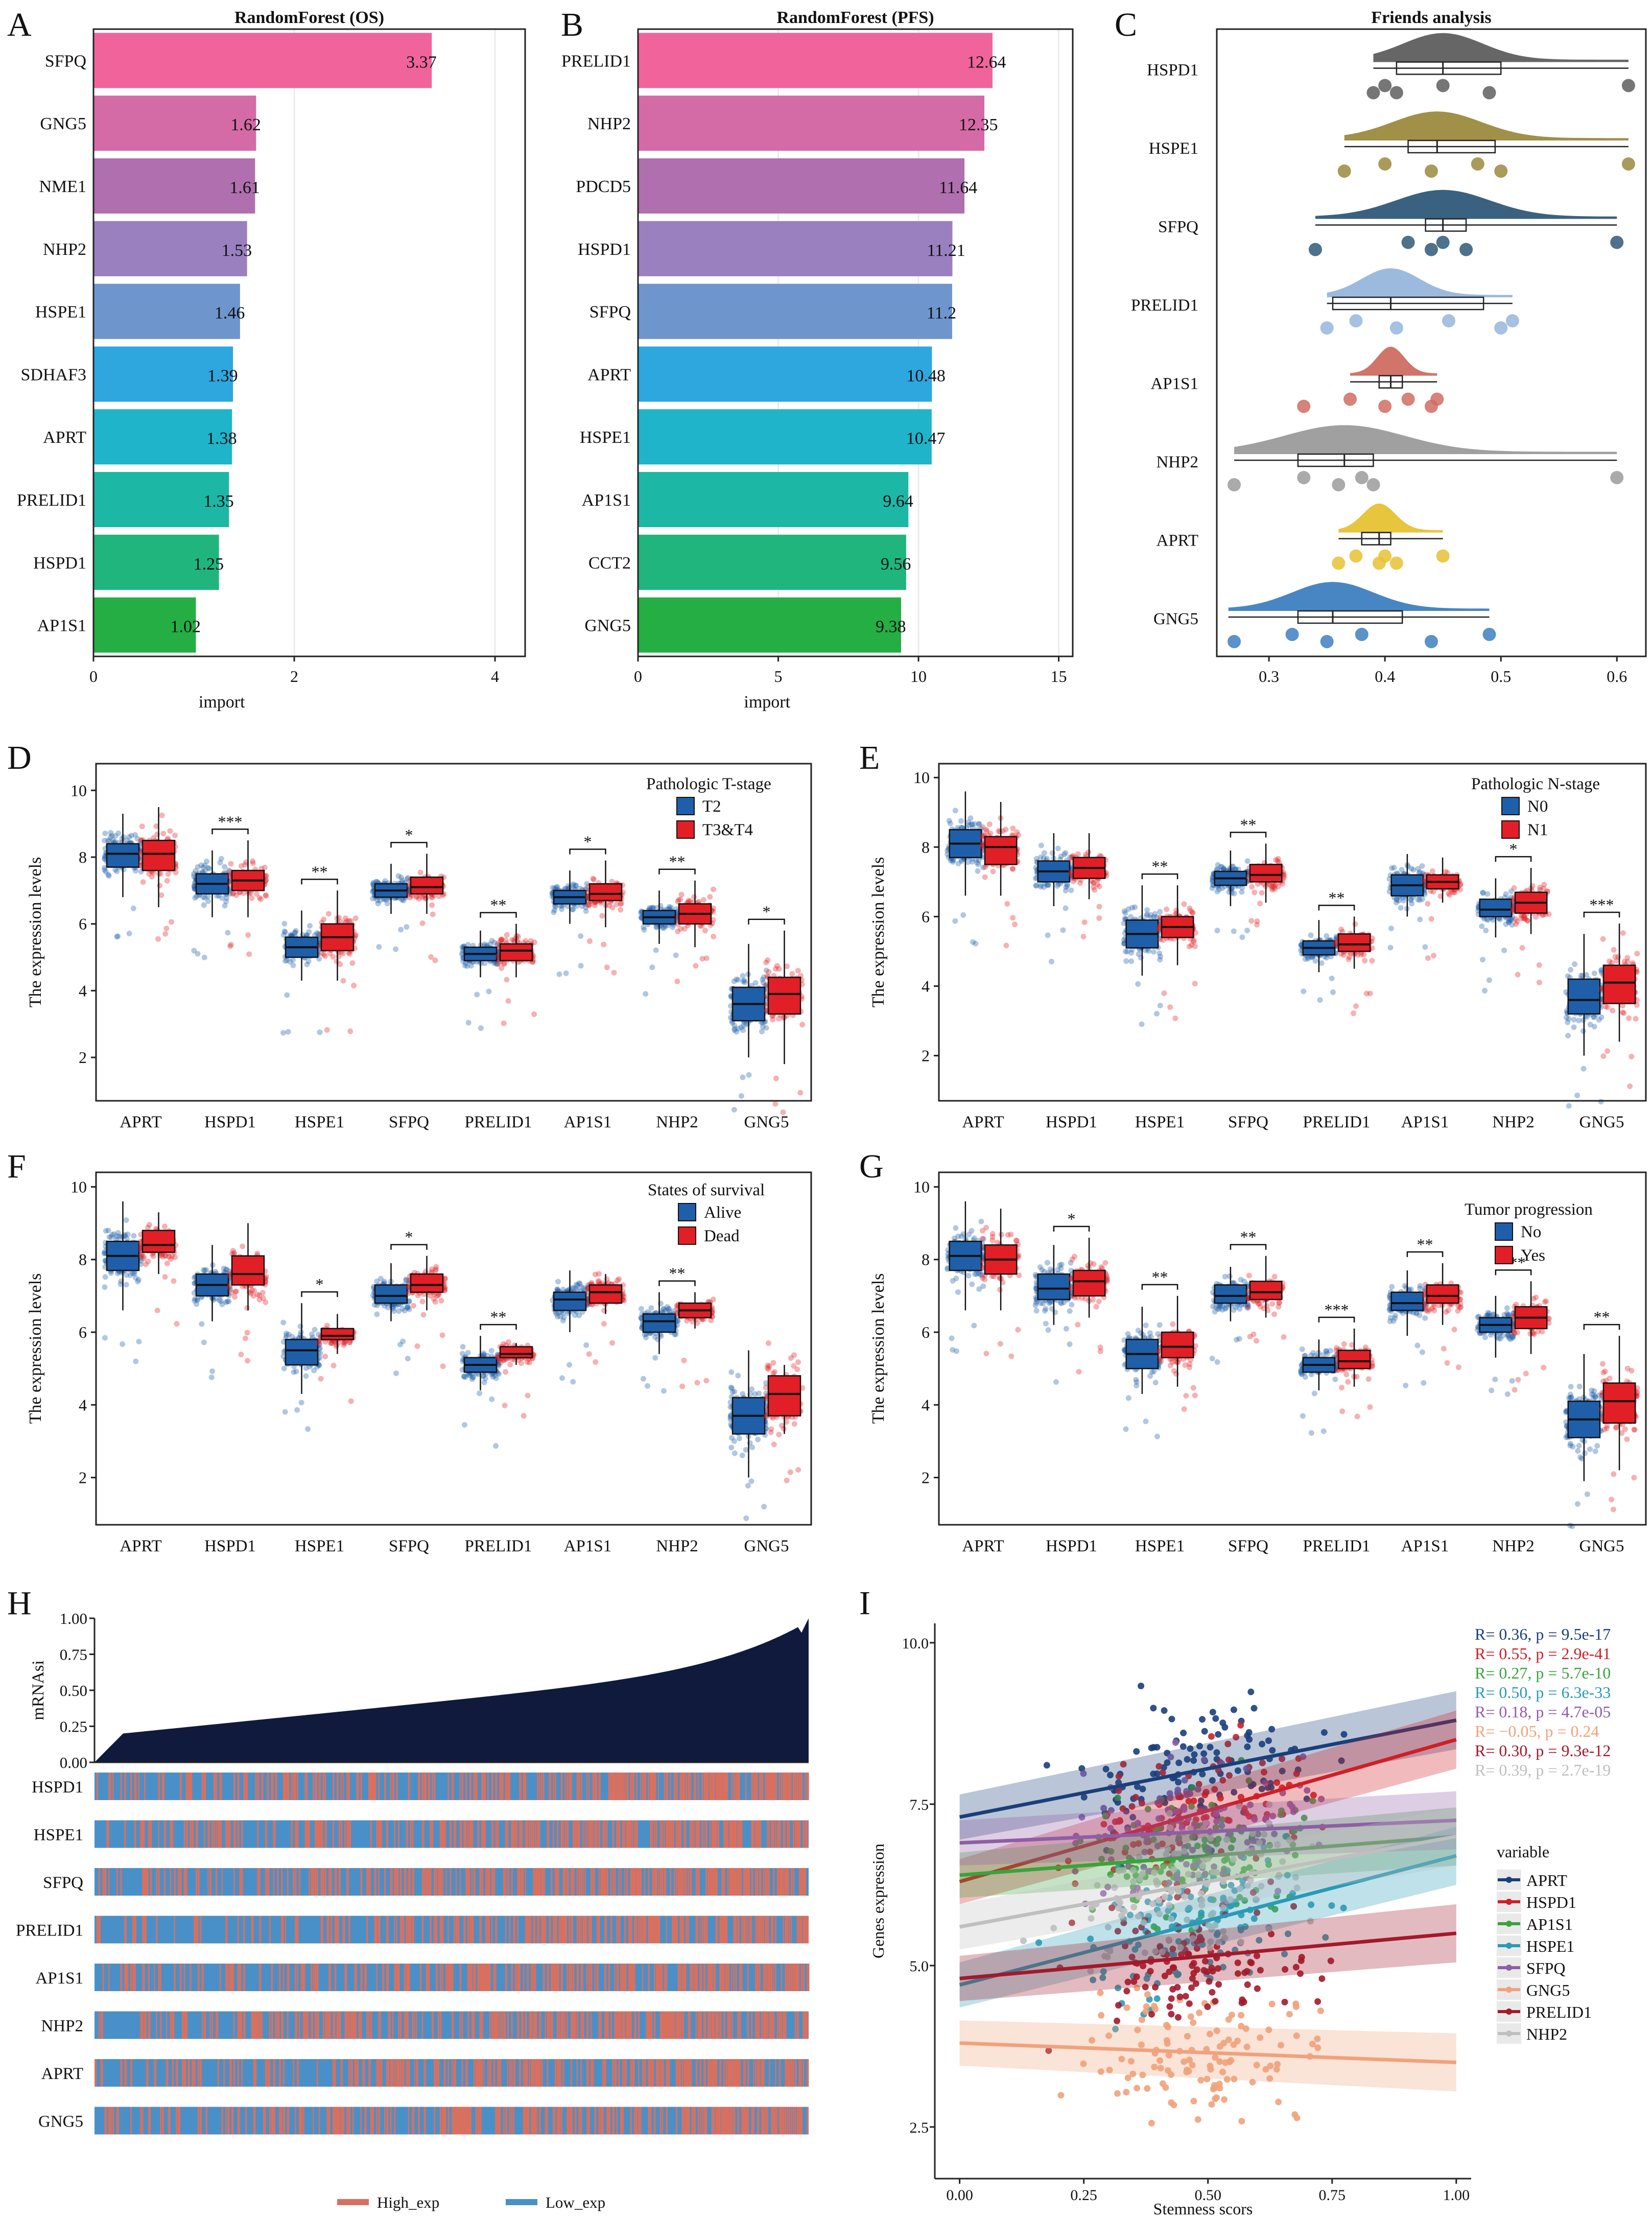 Image resolution: width=1652 pixels, height=2220 pixels. Describe the element at coordinates (391, 1294) in the screenshot. I see `box-Alive-SFPQ` at that location.